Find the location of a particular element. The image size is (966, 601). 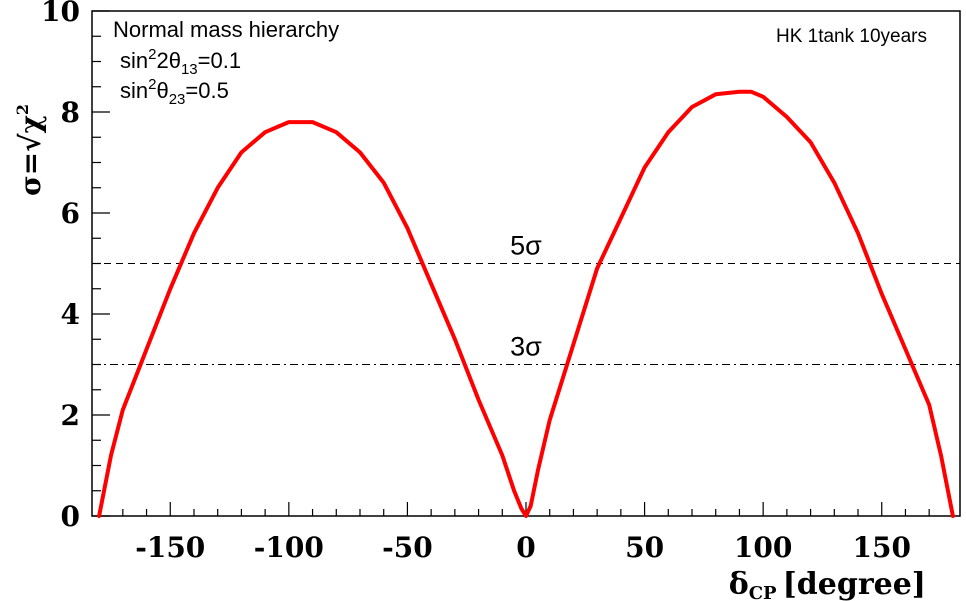

reference-line-label: 3σ is located at coordinates (526, 347).